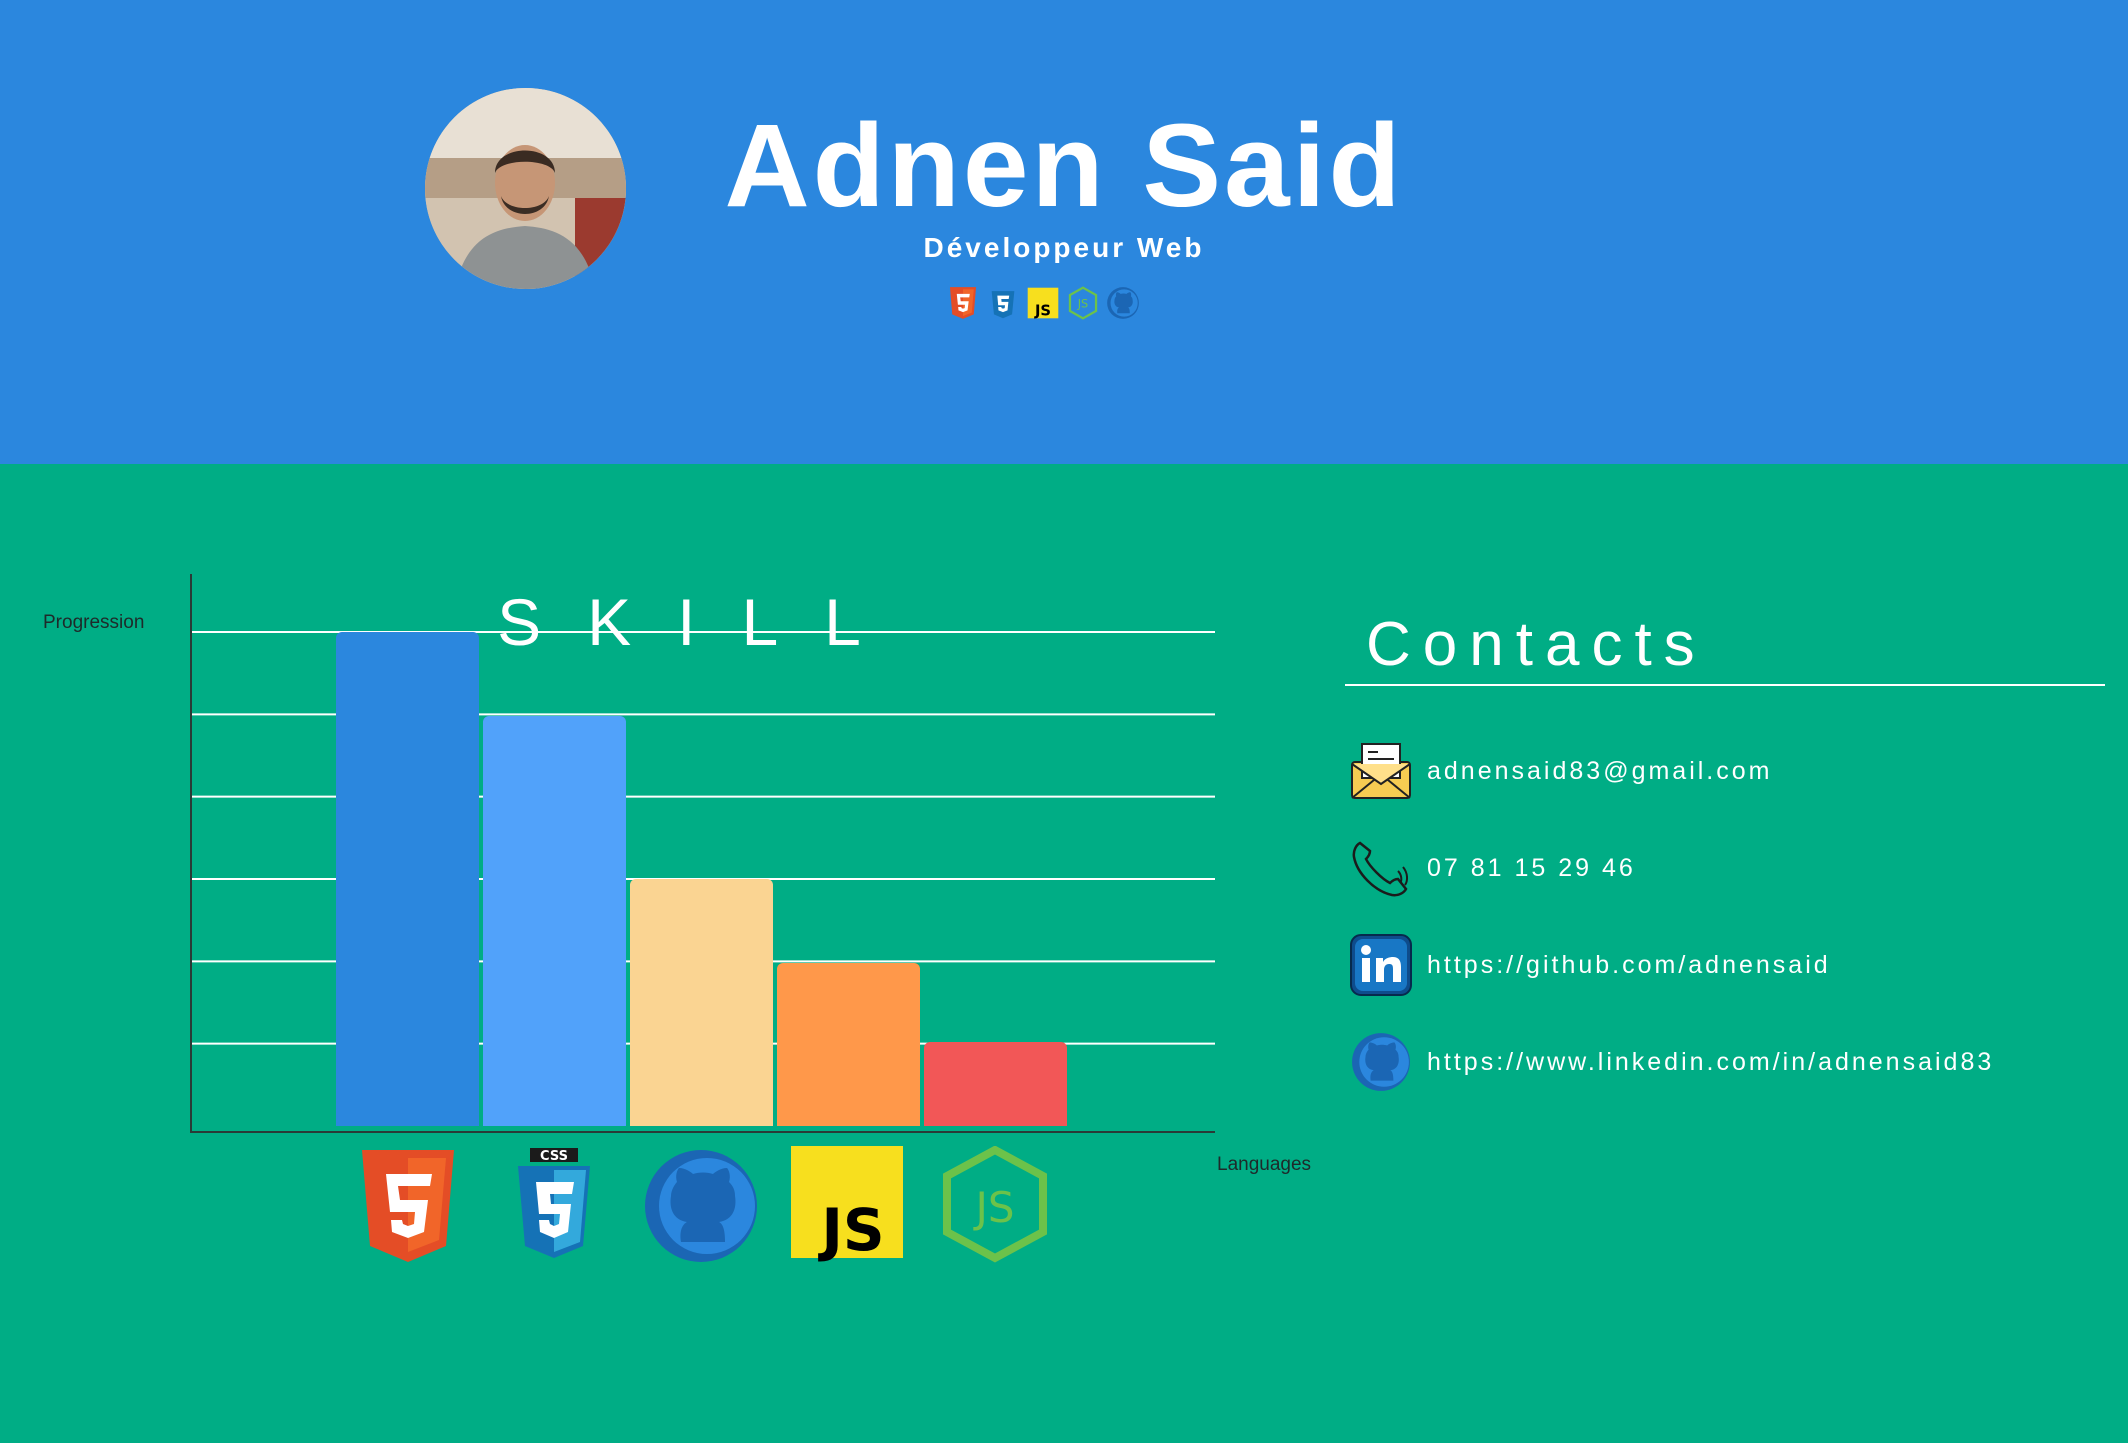  Describe the element at coordinates (1264, 1164) in the screenshot. I see `x-axis-label: Languages` at that location.